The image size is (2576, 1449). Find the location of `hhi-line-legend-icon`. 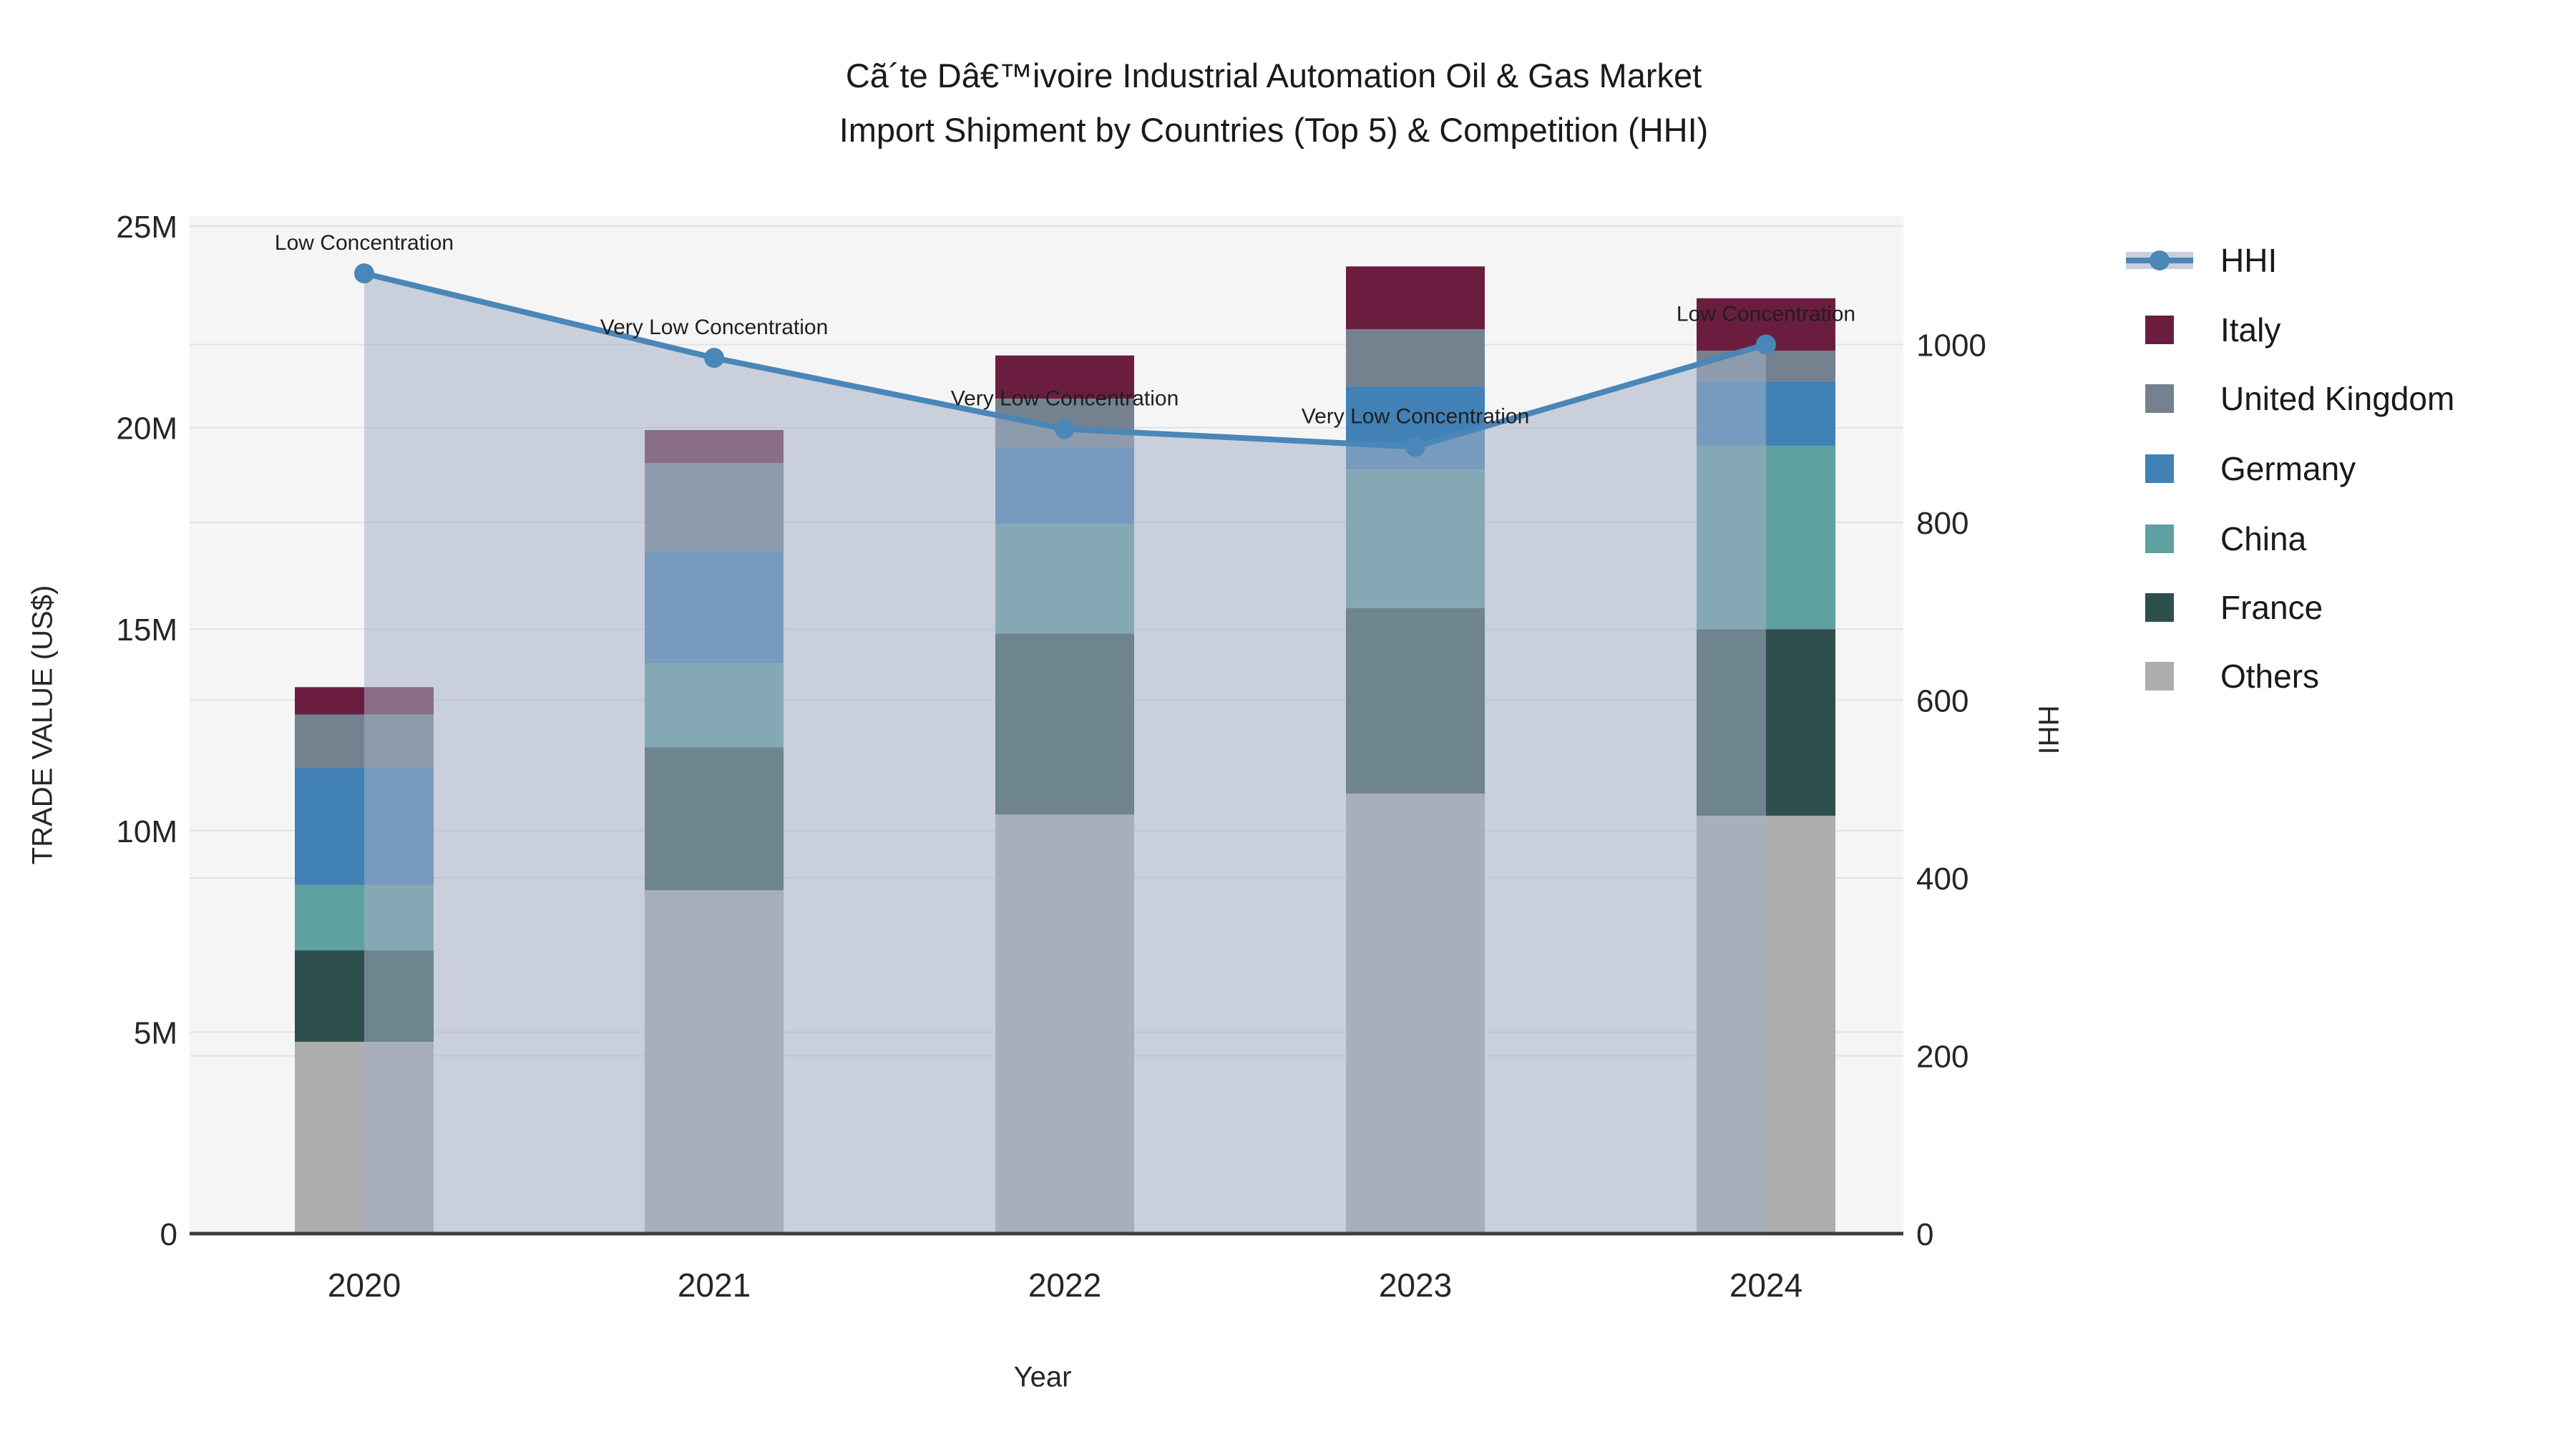

hhi-line-legend-icon is located at coordinates (2167, 260).